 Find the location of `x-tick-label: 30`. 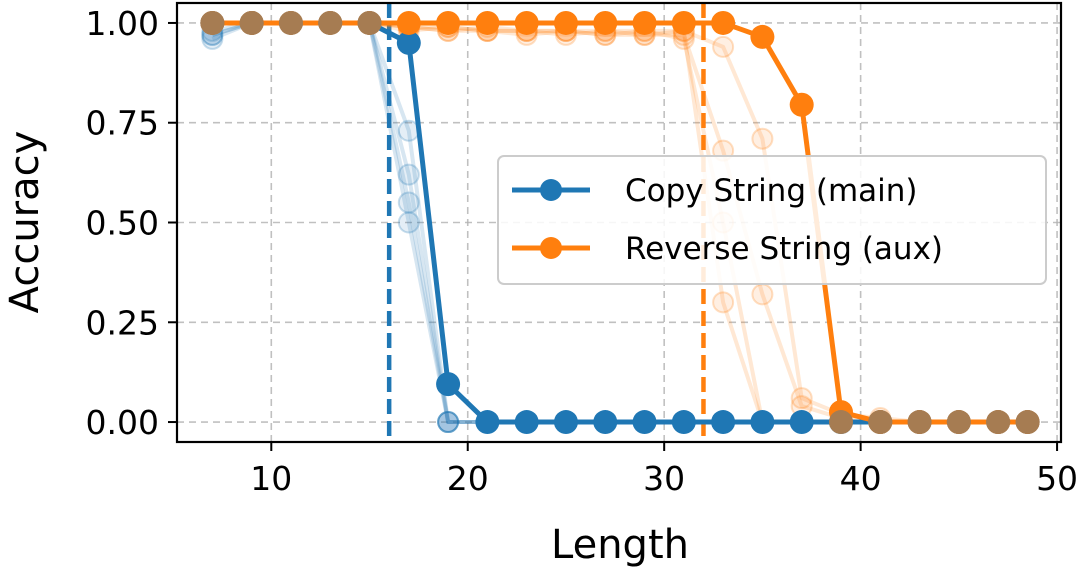

x-tick-label: 30 is located at coordinates (664, 478).